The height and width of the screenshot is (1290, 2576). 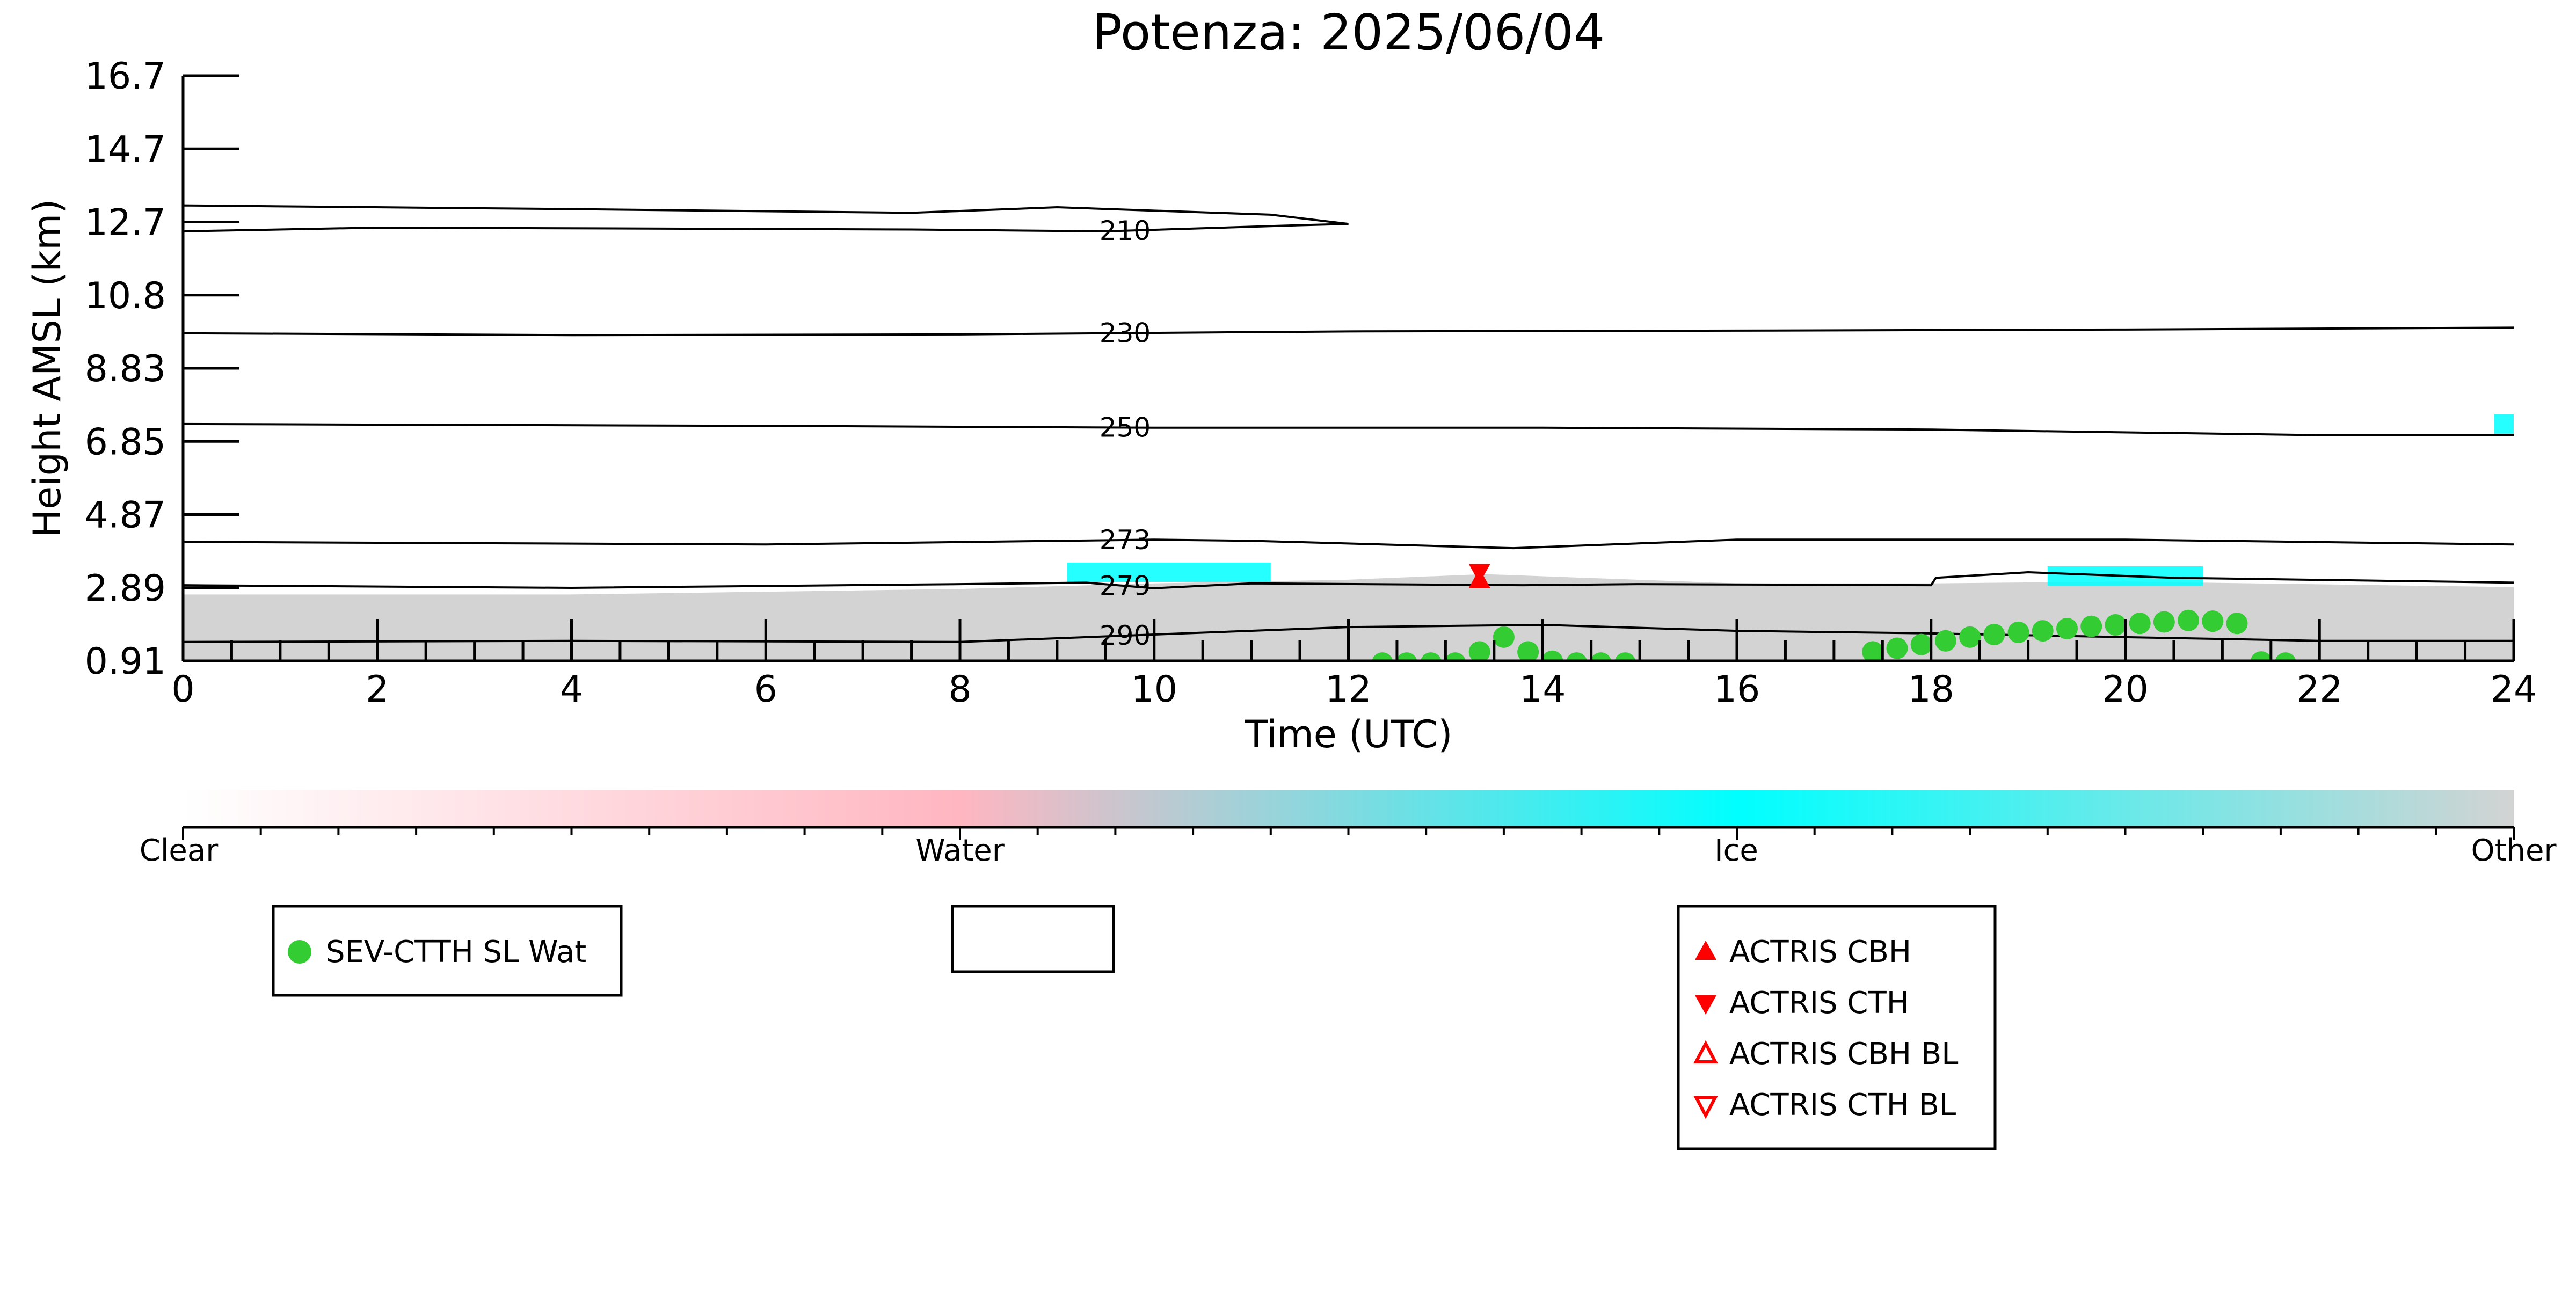 I want to click on legend-satellite-marker, so click(x=299, y=952).